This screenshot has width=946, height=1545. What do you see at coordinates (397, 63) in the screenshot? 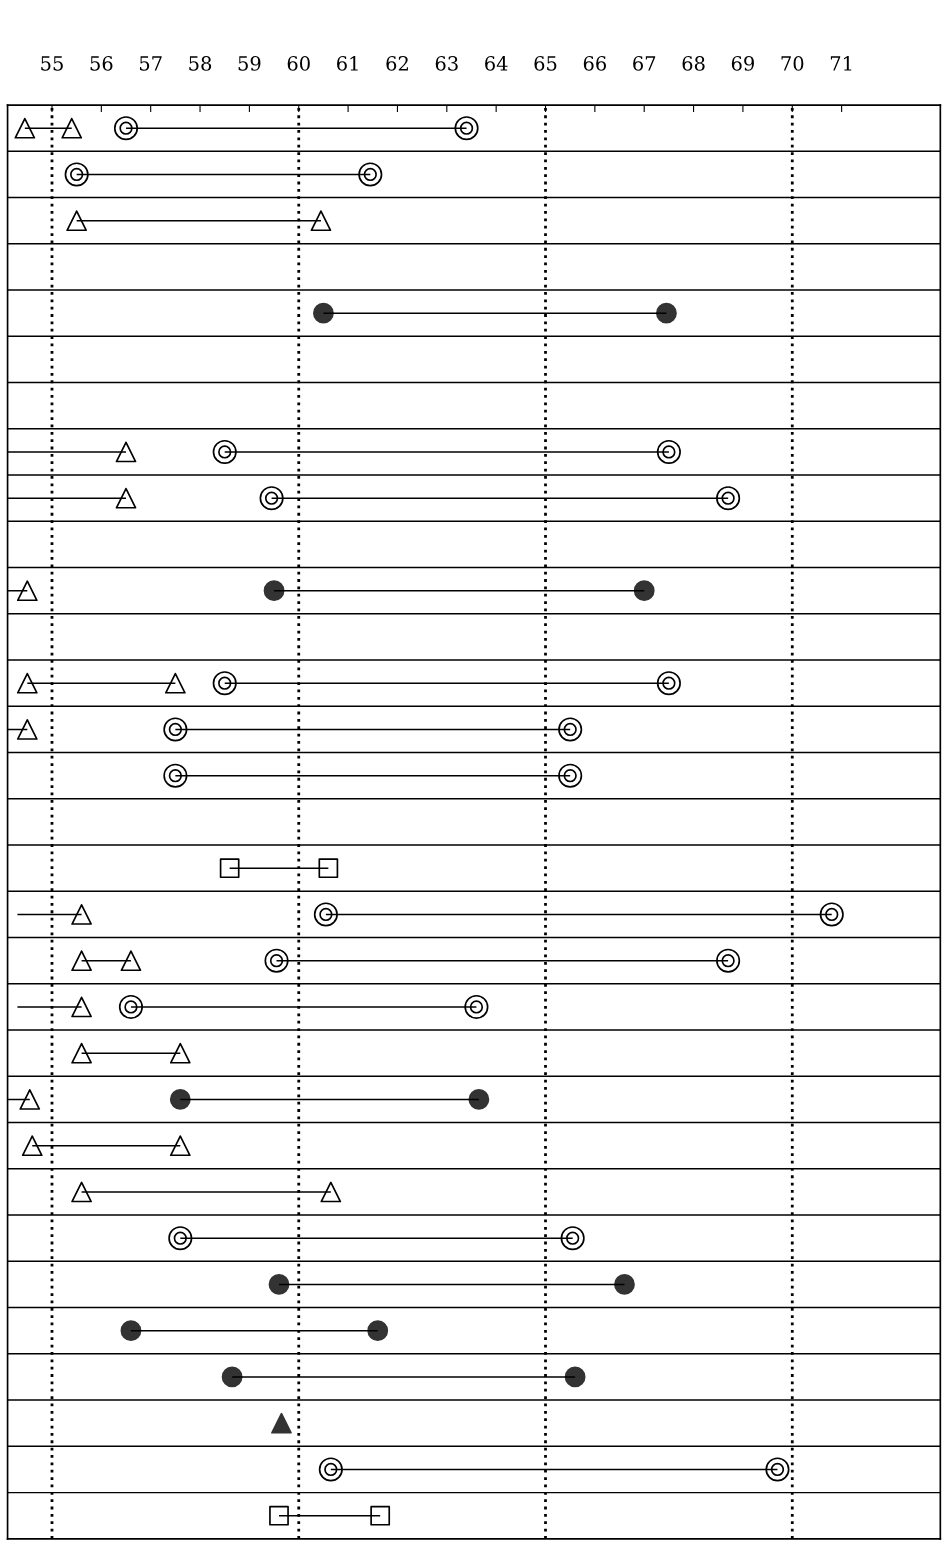
I see `x-tick-label: 62` at bounding box center [397, 63].